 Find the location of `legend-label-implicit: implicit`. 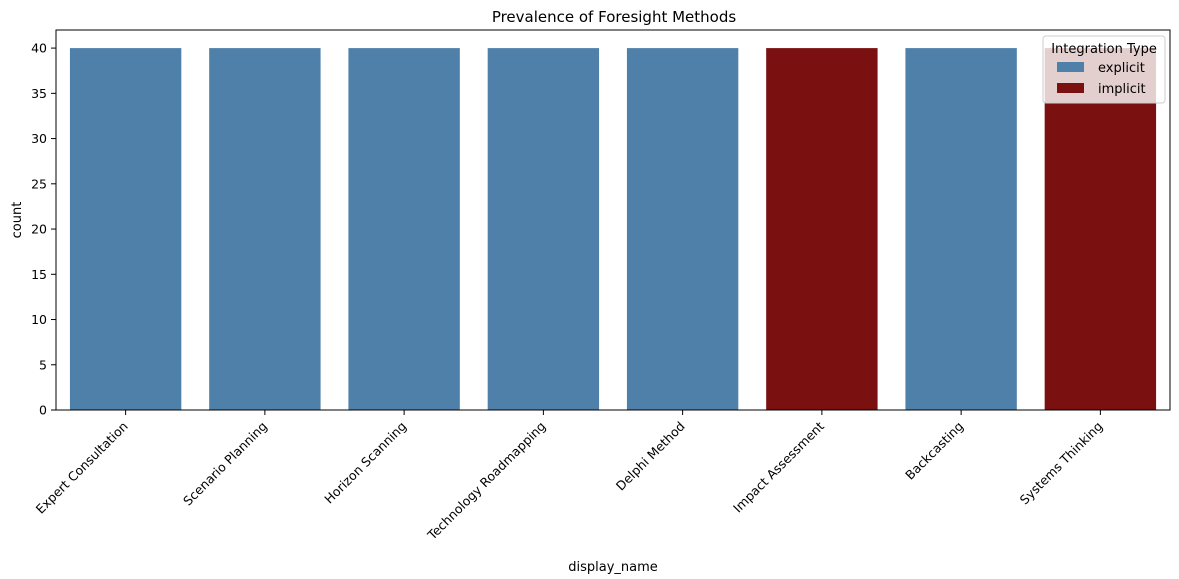

legend-label-implicit: implicit is located at coordinates (1122, 89).